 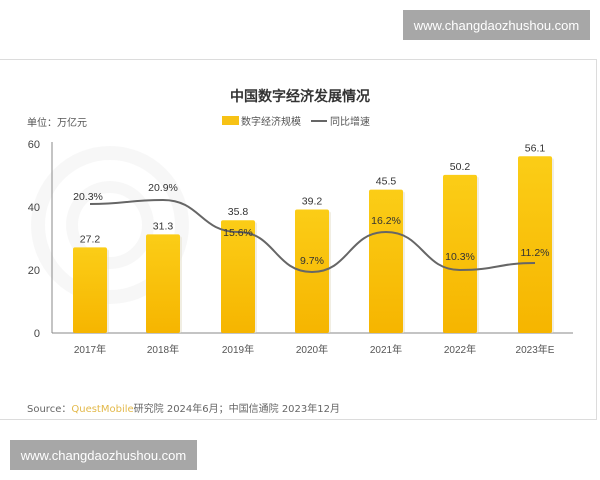 I want to click on source-prefix: Source：, so click(x=49, y=409).